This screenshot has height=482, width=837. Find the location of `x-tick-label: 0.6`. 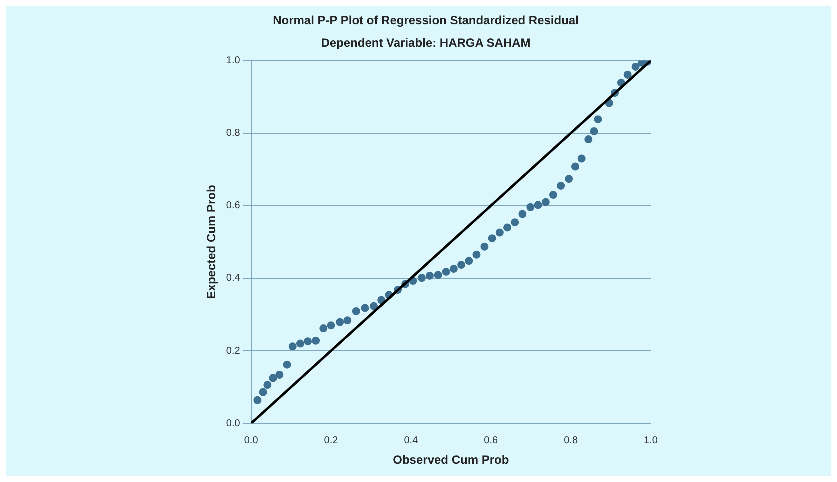

x-tick-label: 0.6 is located at coordinates (491, 440).